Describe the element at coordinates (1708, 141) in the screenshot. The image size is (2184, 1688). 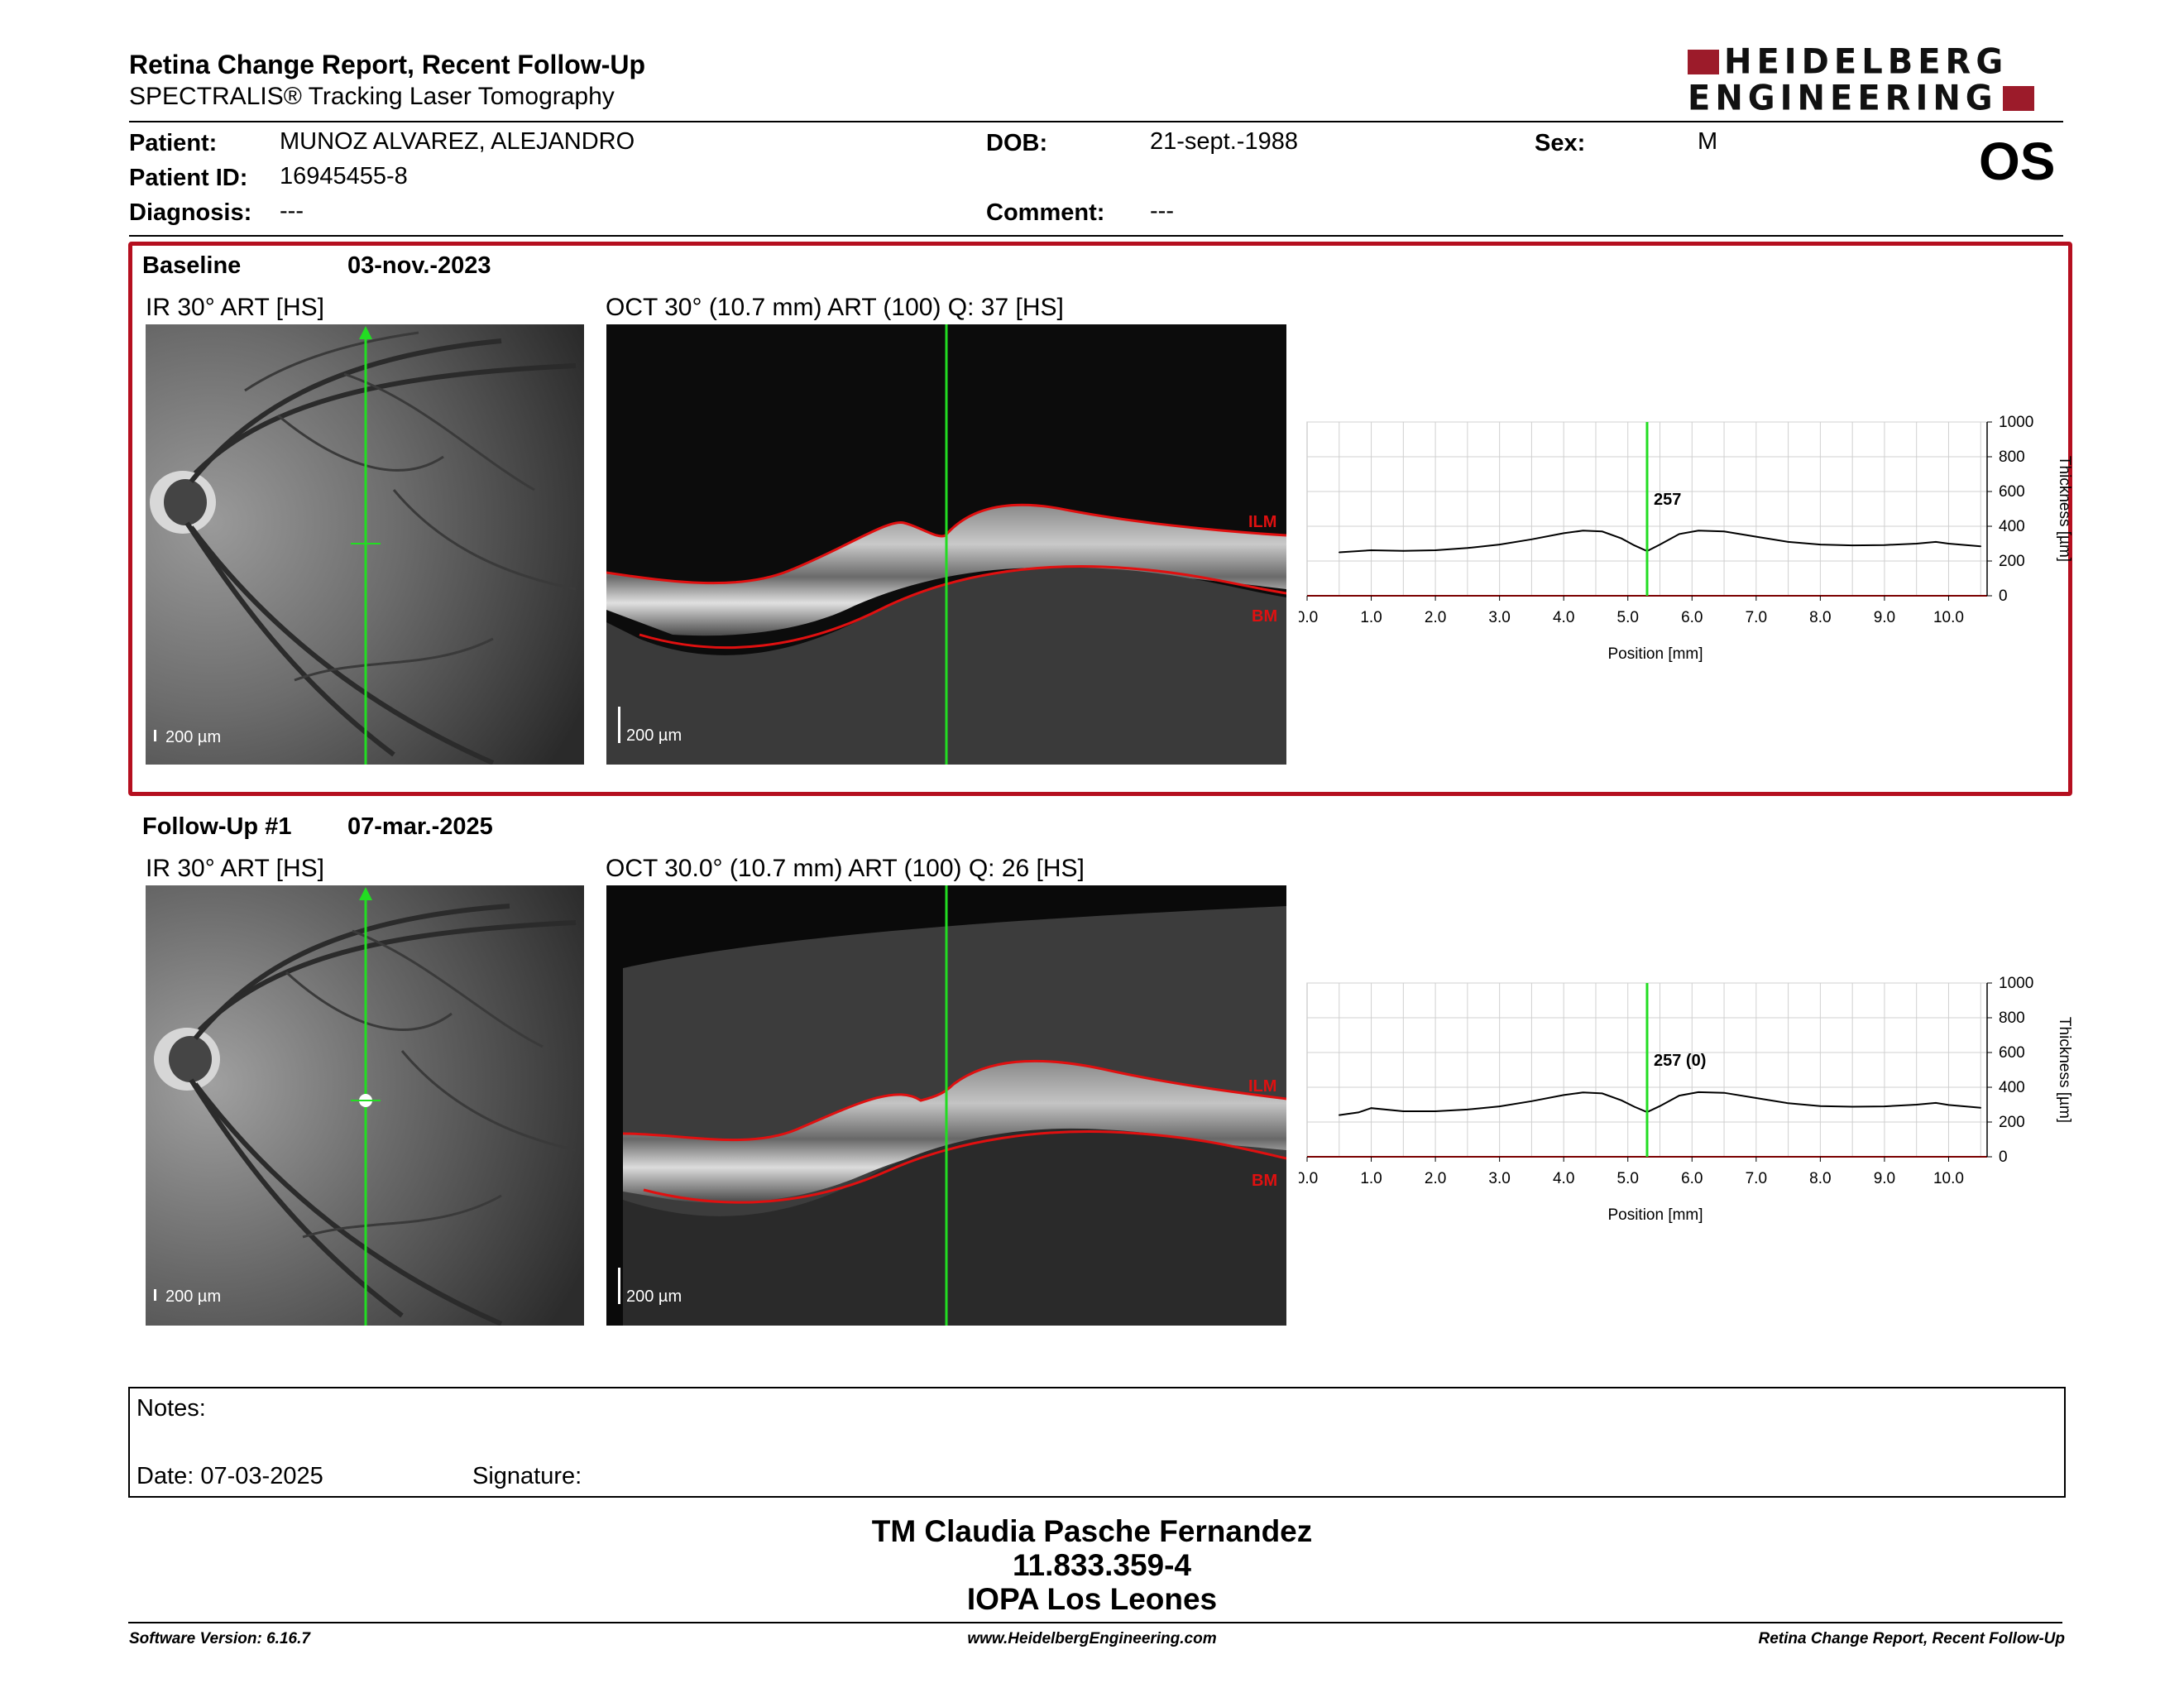
I see `sex-value: M` at that location.